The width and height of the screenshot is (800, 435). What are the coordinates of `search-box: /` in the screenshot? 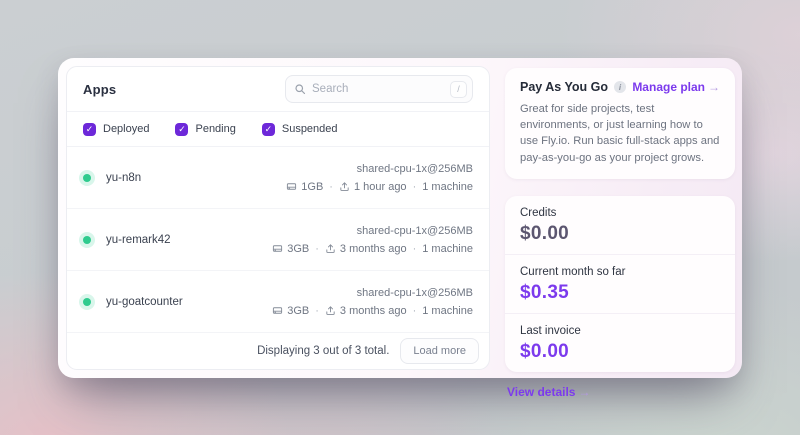 It's located at (379, 89).